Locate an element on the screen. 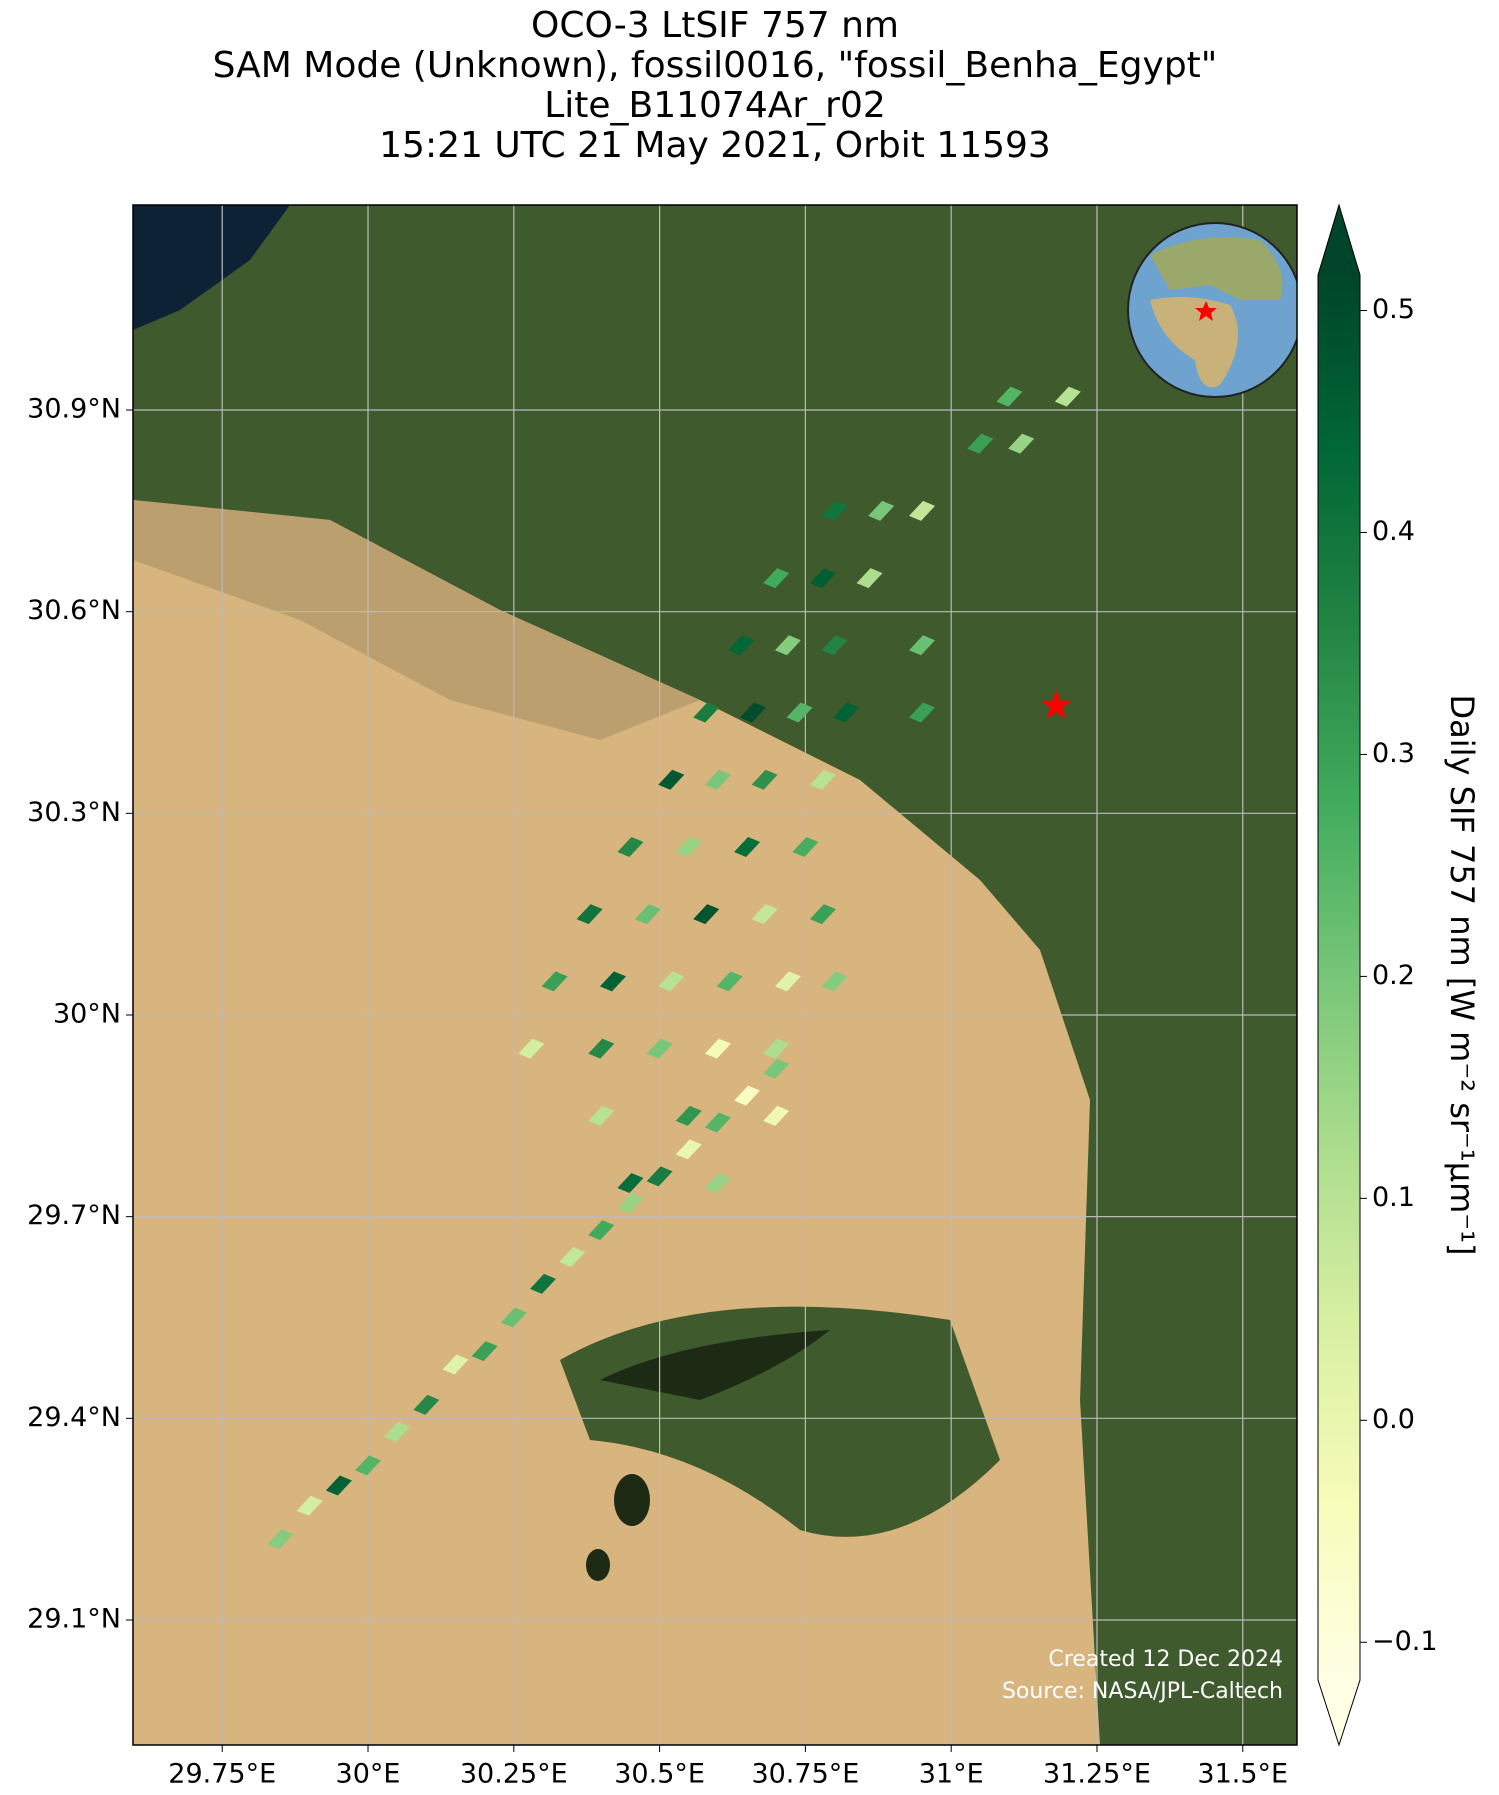  colorbar-frame is located at coordinates (1339, 975).